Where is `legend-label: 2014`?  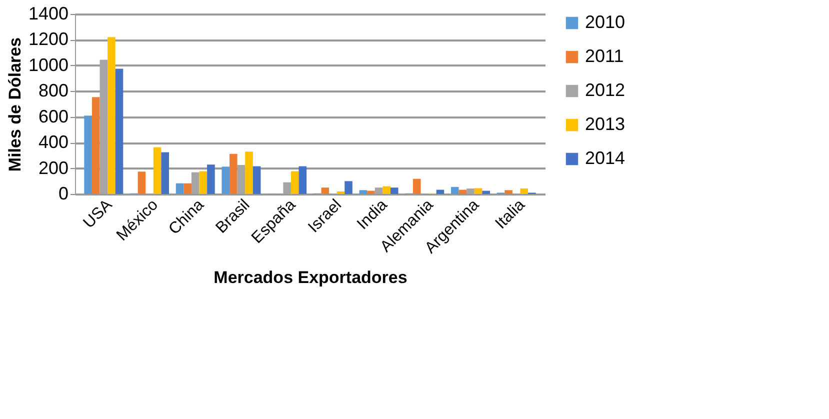 legend-label: 2014 is located at coordinates (605, 158).